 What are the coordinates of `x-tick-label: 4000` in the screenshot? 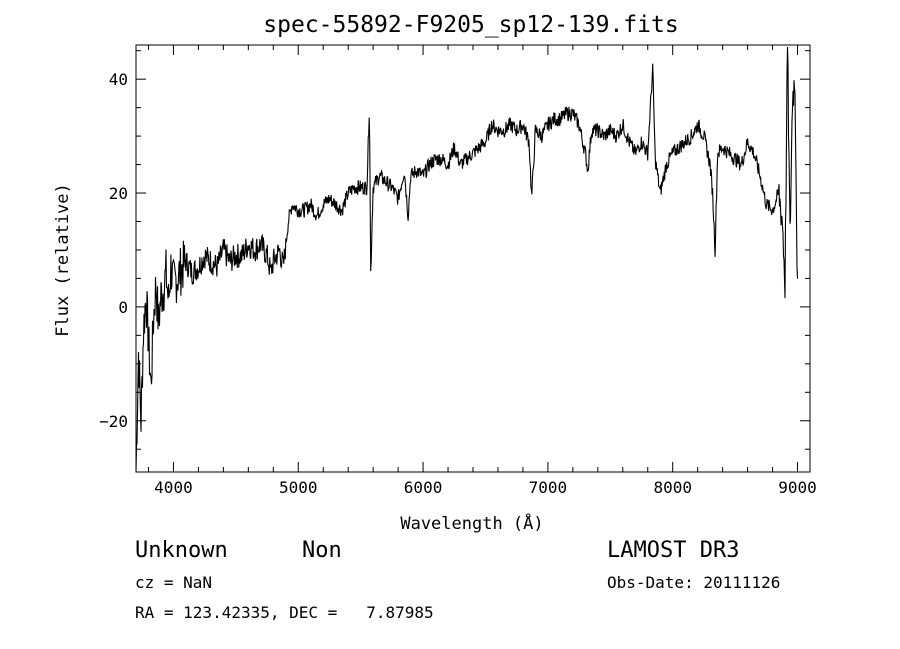 It's located at (173, 487).